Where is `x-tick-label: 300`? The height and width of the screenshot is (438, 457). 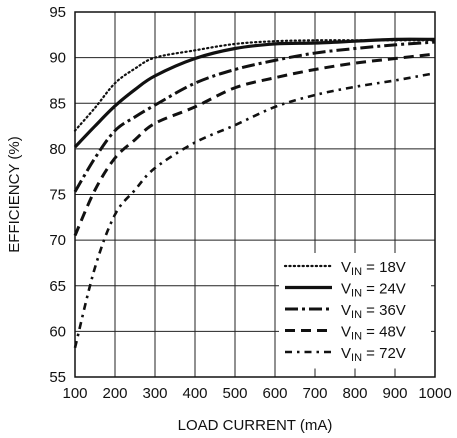
x-tick-label: 300 is located at coordinates (154, 393).